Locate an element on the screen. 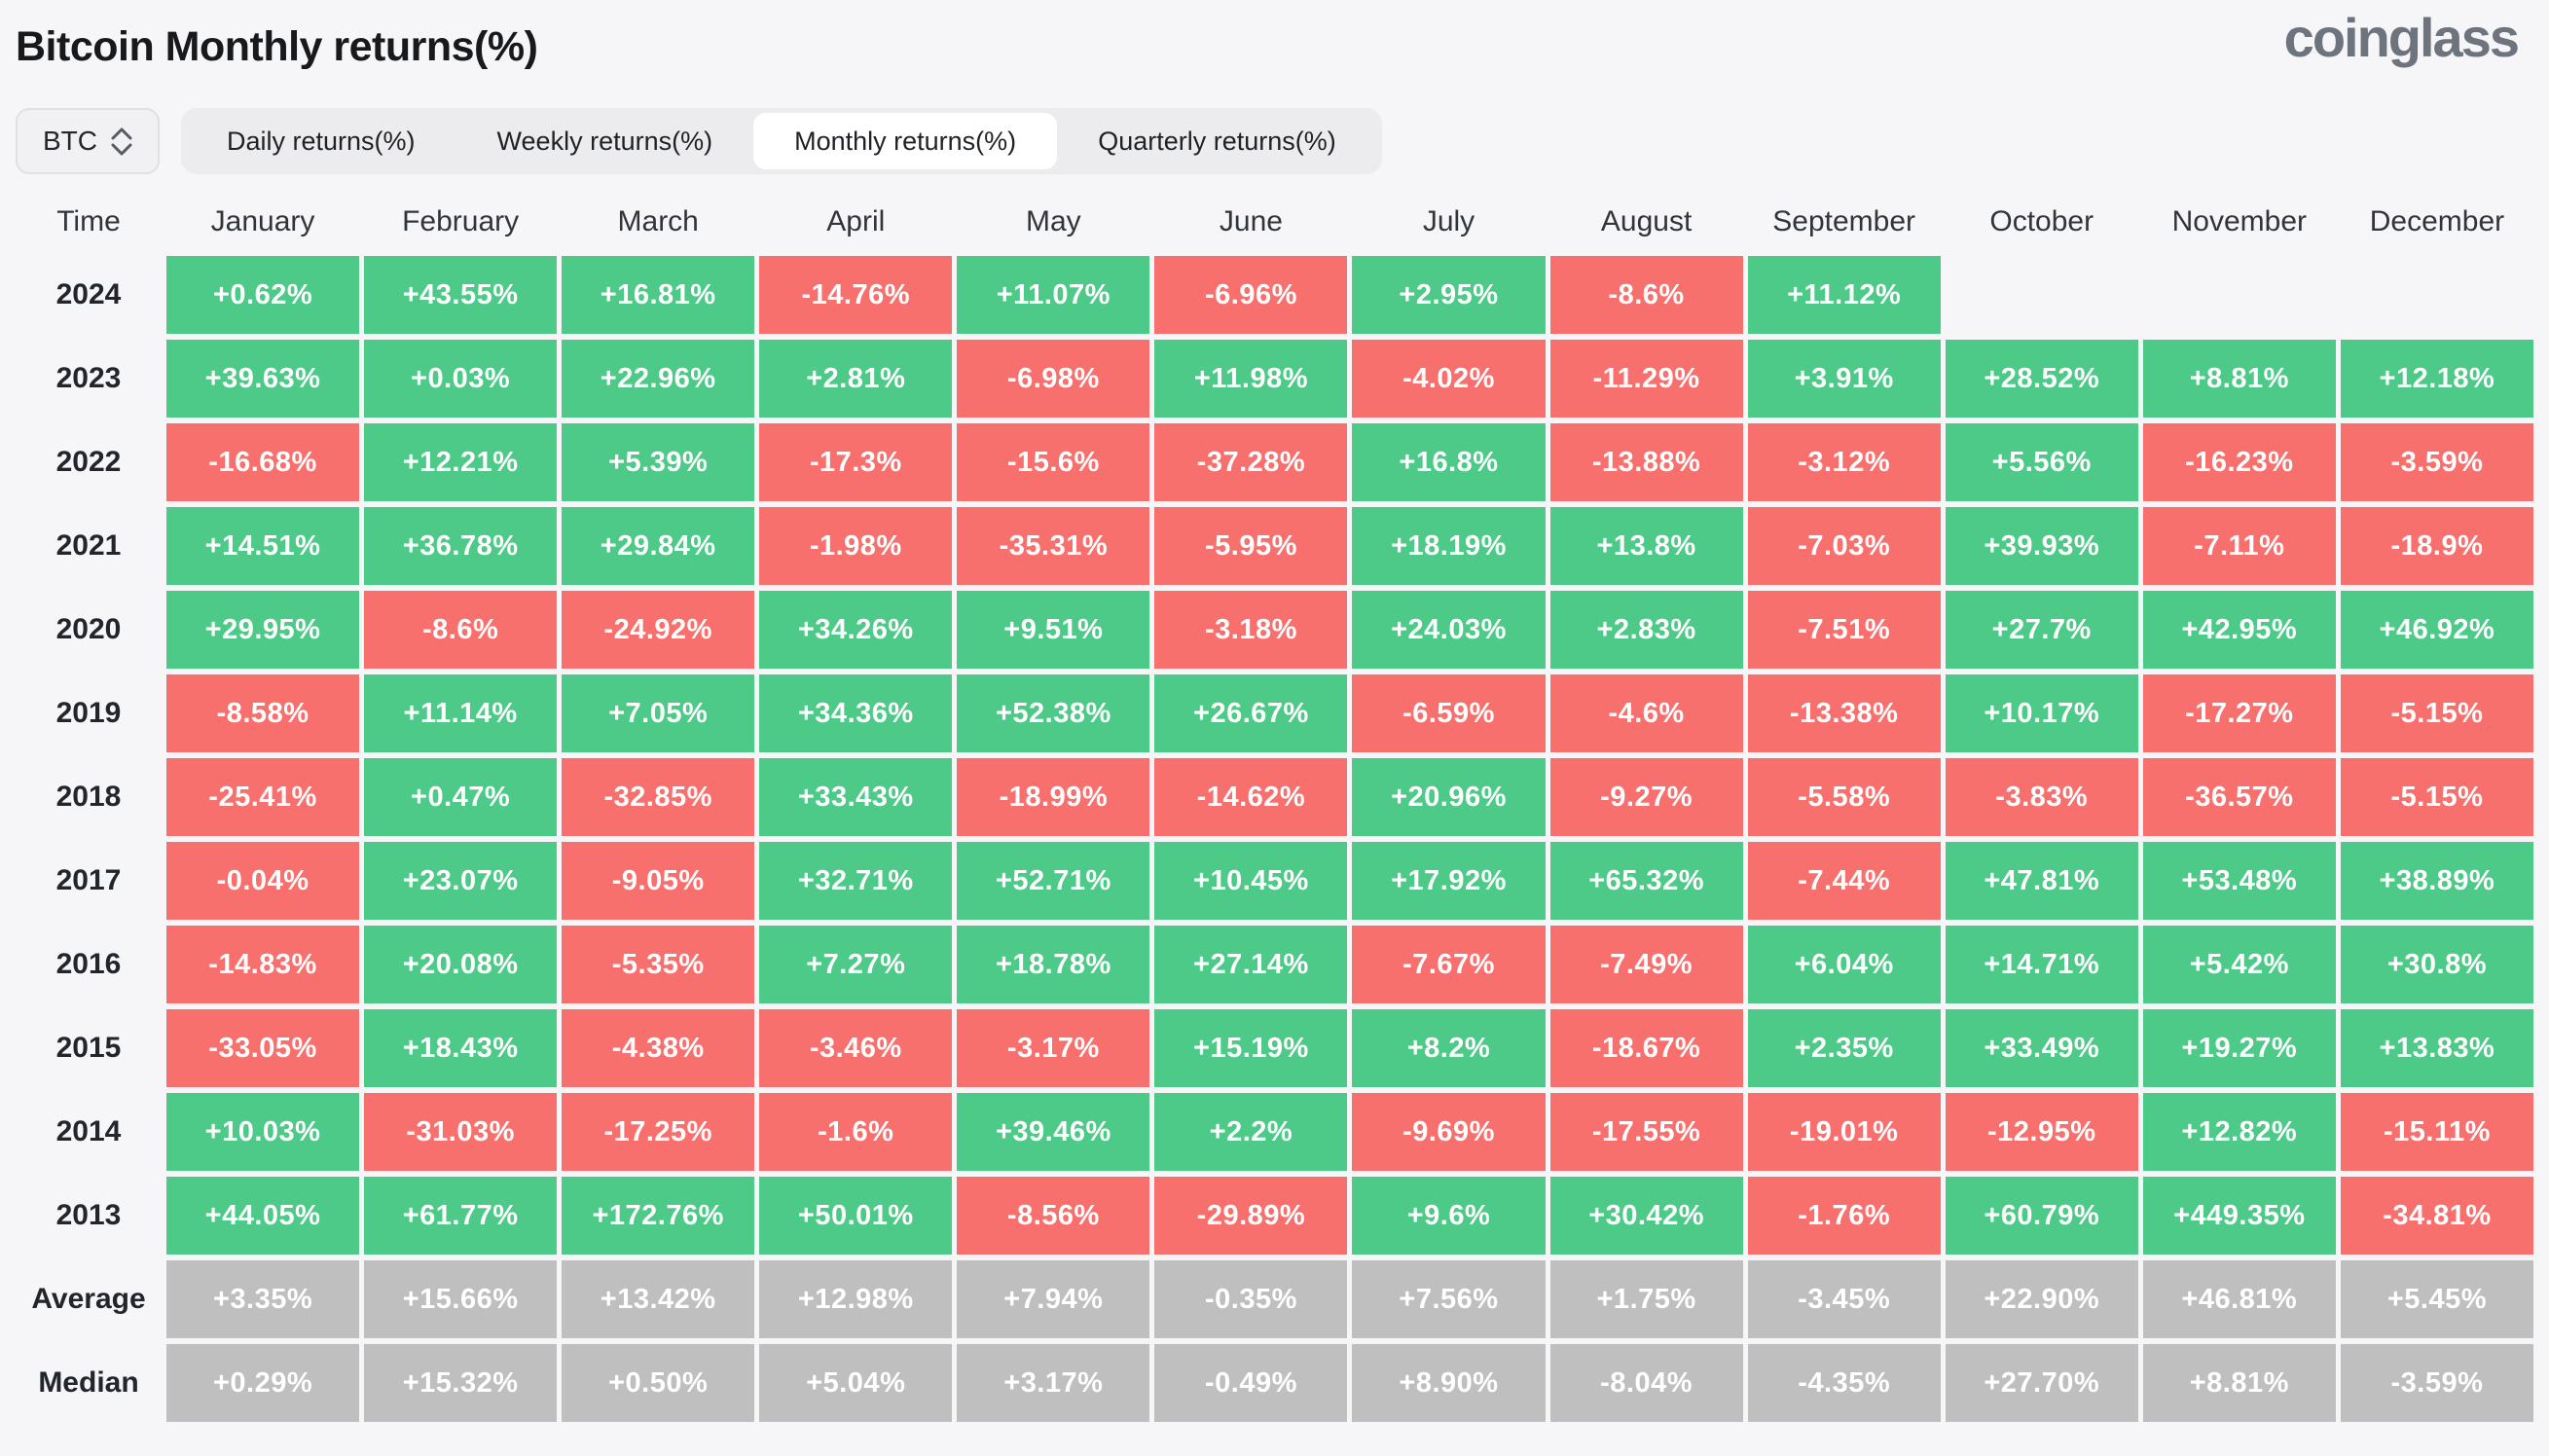 The height and width of the screenshot is (1456, 2549). return-cell: +3.91% is located at coordinates (1844, 379).